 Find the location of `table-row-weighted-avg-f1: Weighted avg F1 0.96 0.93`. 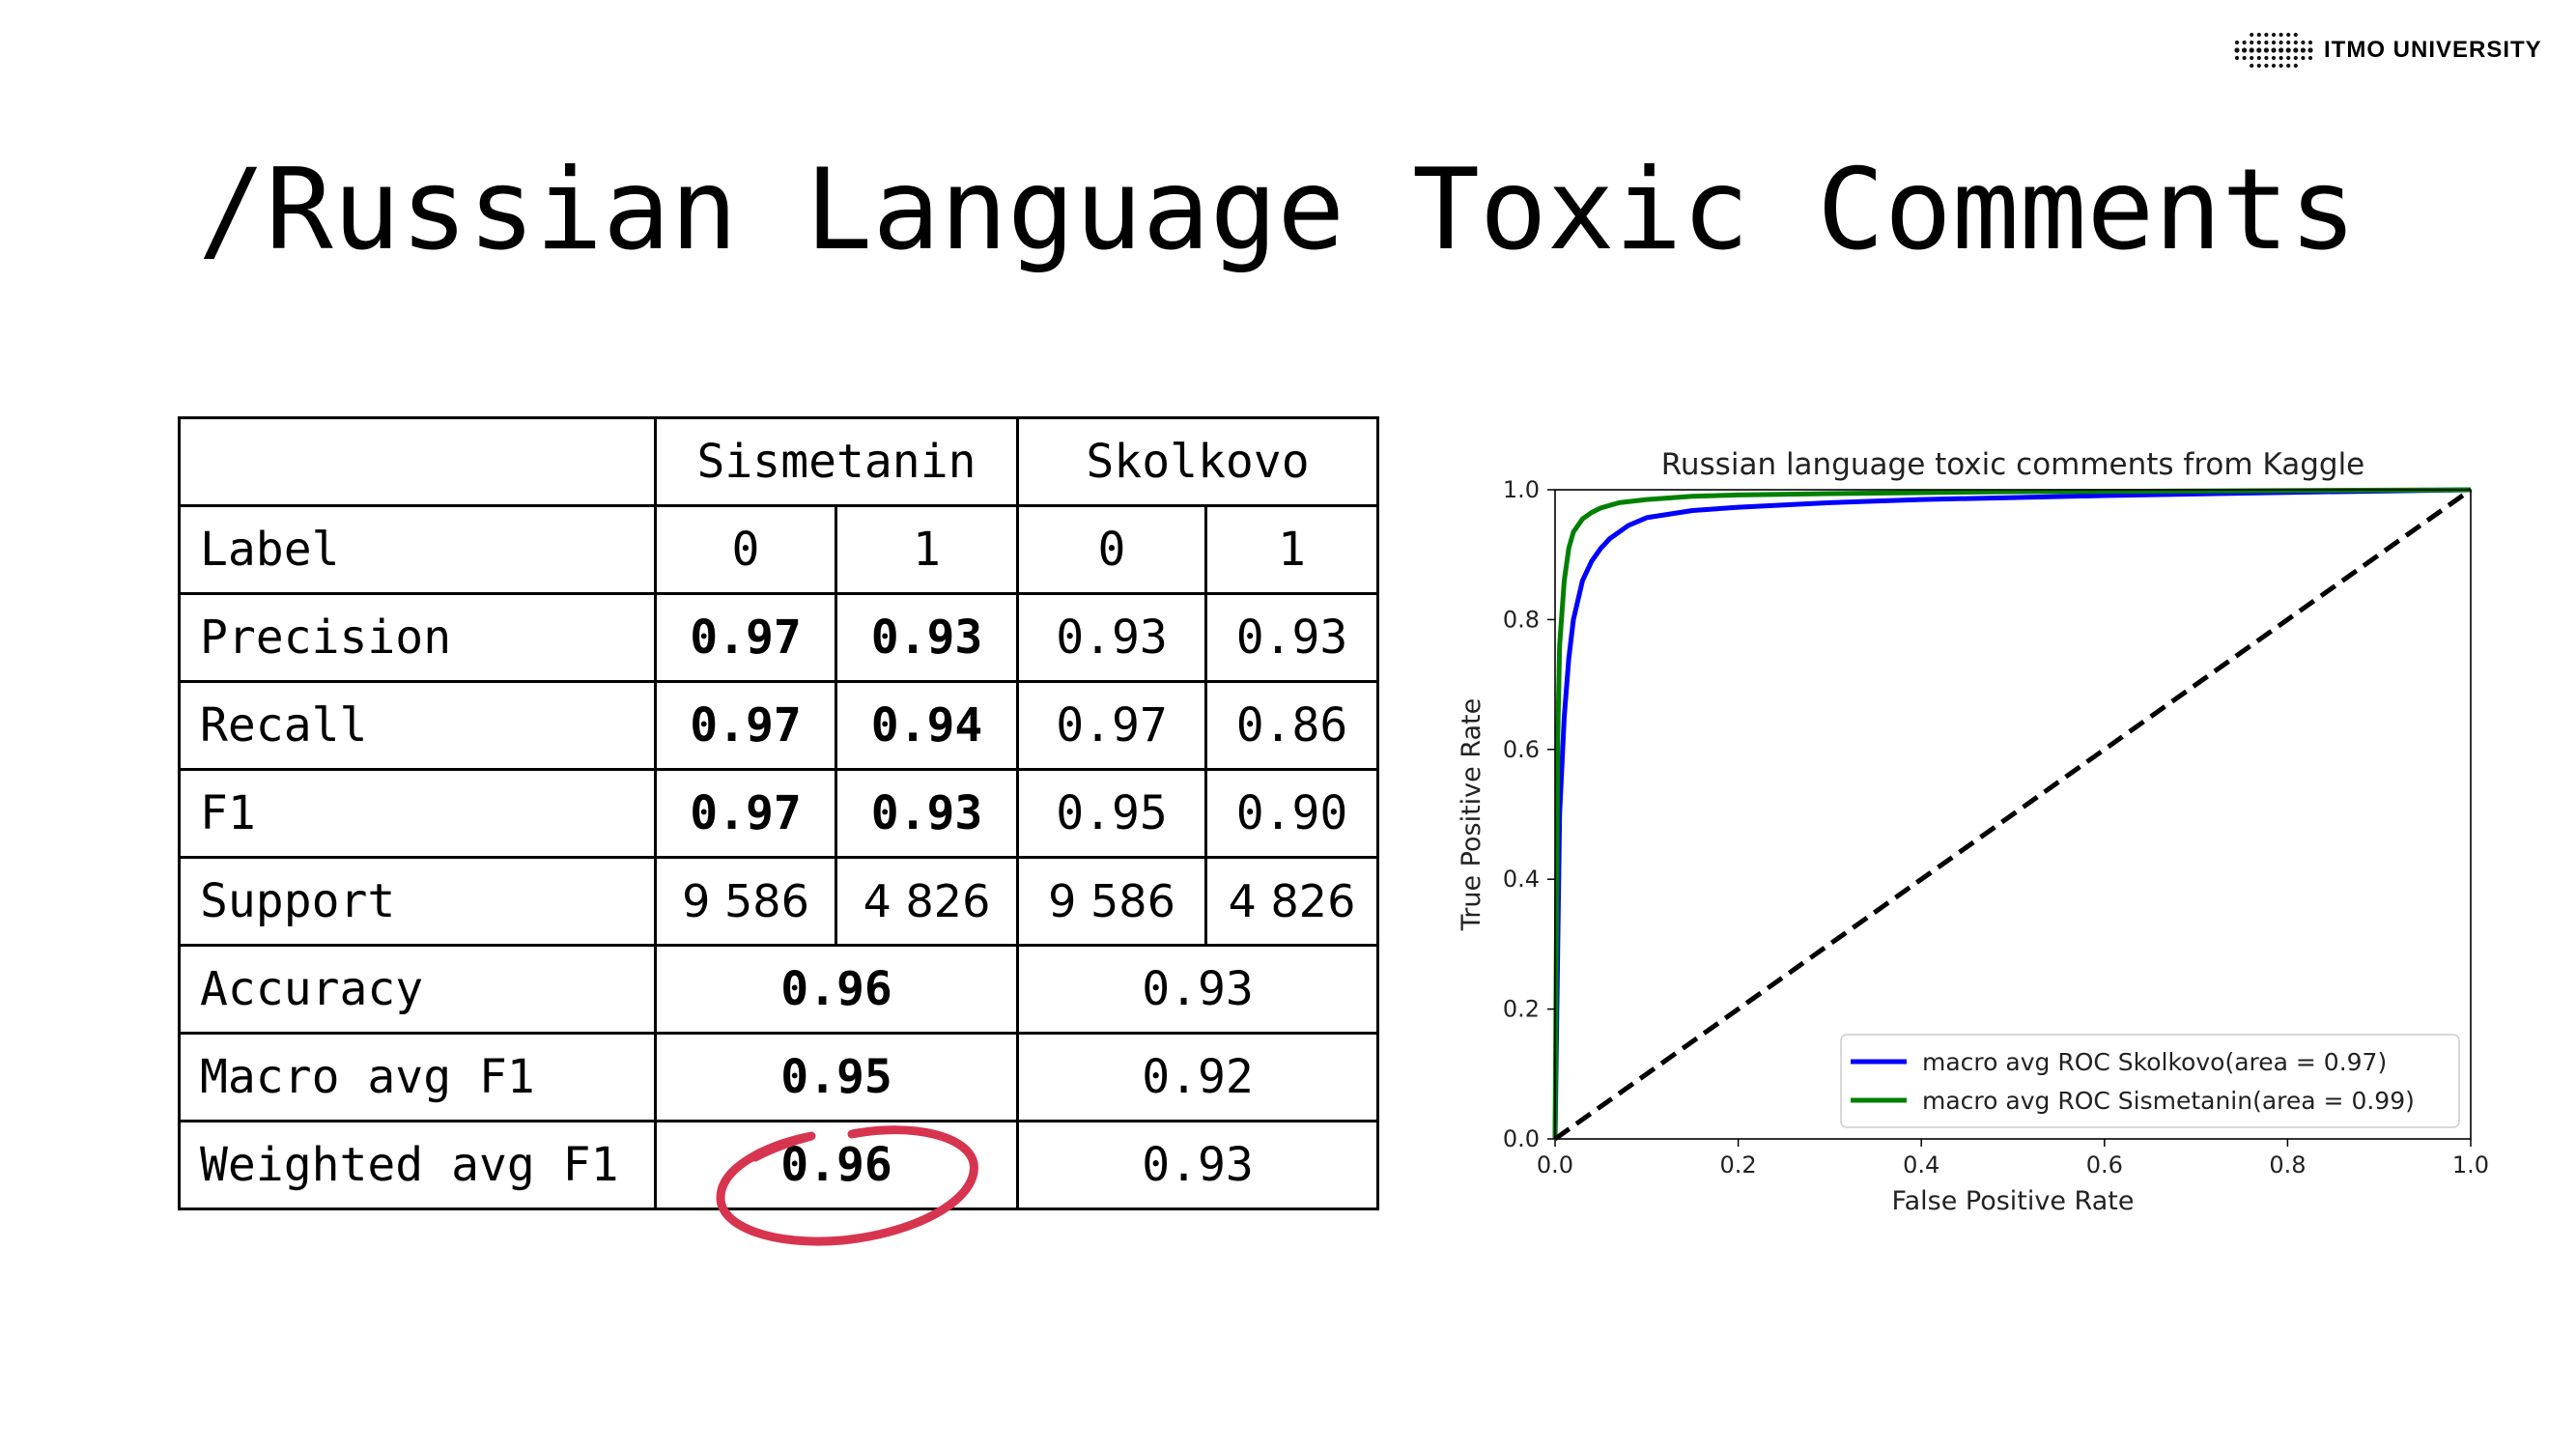

table-row-weighted-avg-f1: Weighted avg F1 0.96 0.93 is located at coordinates (778, 1165).